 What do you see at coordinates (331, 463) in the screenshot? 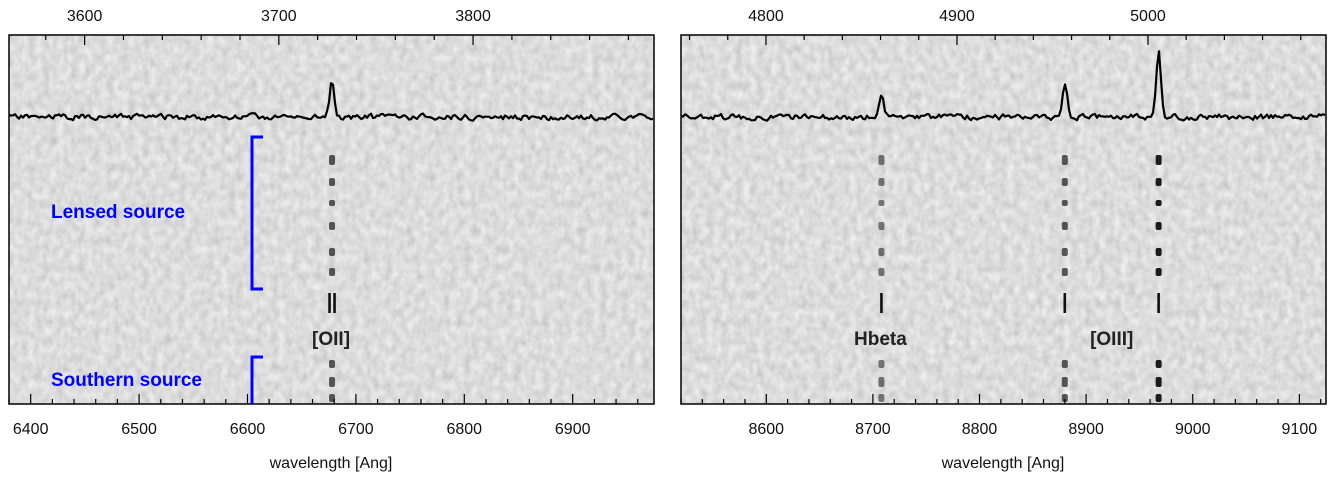
I see `left-x-axis-label: wavelength [Ang]` at bounding box center [331, 463].